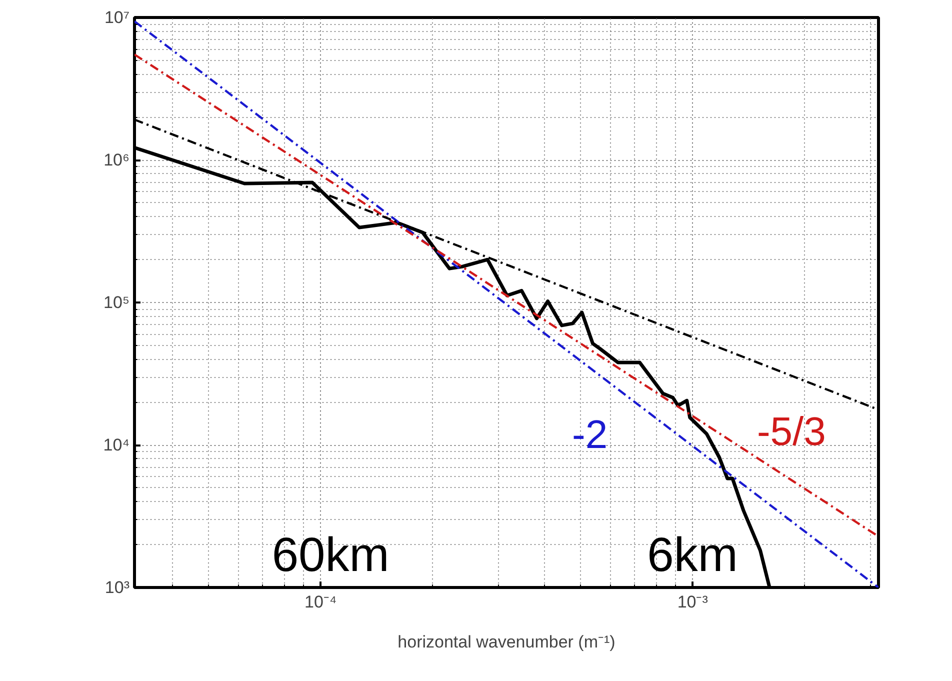 Image resolution: width=952 pixels, height=681 pixels. Describe the element at coordinates (117, 587) in the screenshot. I see `y-tick-label: 10³` at that location.